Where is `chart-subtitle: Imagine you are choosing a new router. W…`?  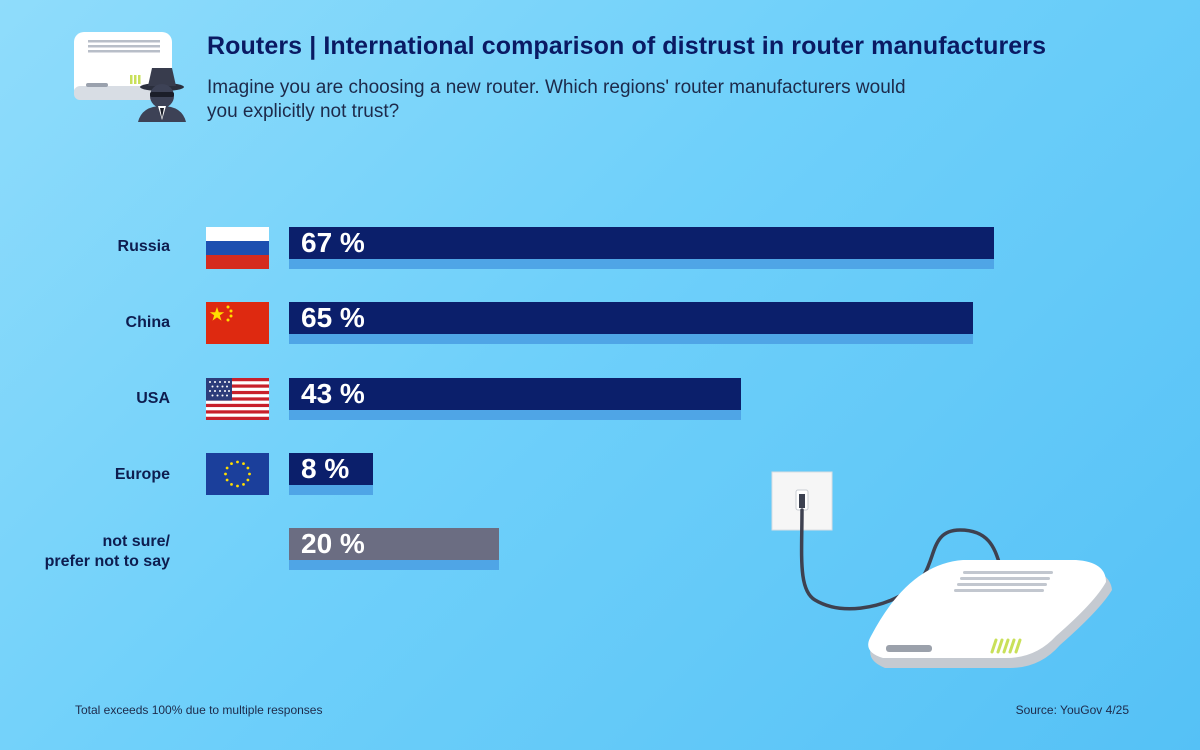 chart-subtitle: Imagine you are choosing a new router. W… is located at coordinates (556, 99).